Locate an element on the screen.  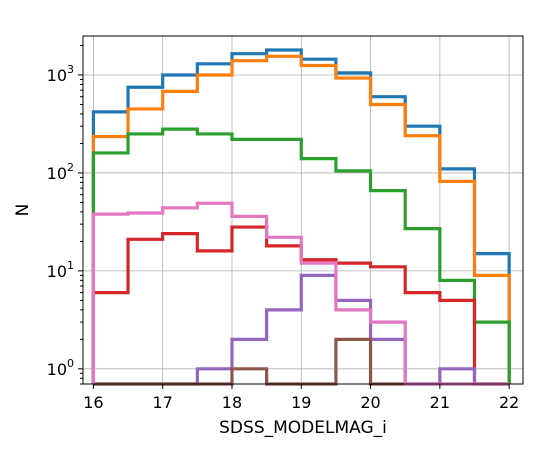
x-tick-label: 21 is located at coordinates (440, 402).